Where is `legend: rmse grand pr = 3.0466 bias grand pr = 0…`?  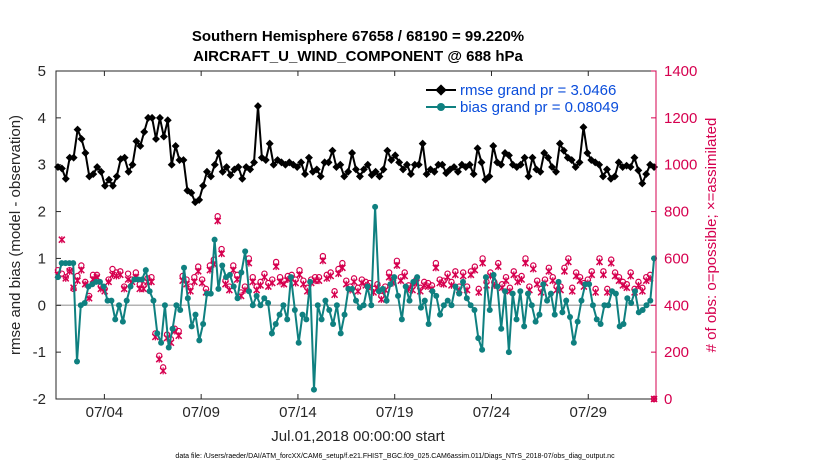
legend: rmse grand pr = 3.0466 bias grand pr = 0… is located at coordinates (522, 99).